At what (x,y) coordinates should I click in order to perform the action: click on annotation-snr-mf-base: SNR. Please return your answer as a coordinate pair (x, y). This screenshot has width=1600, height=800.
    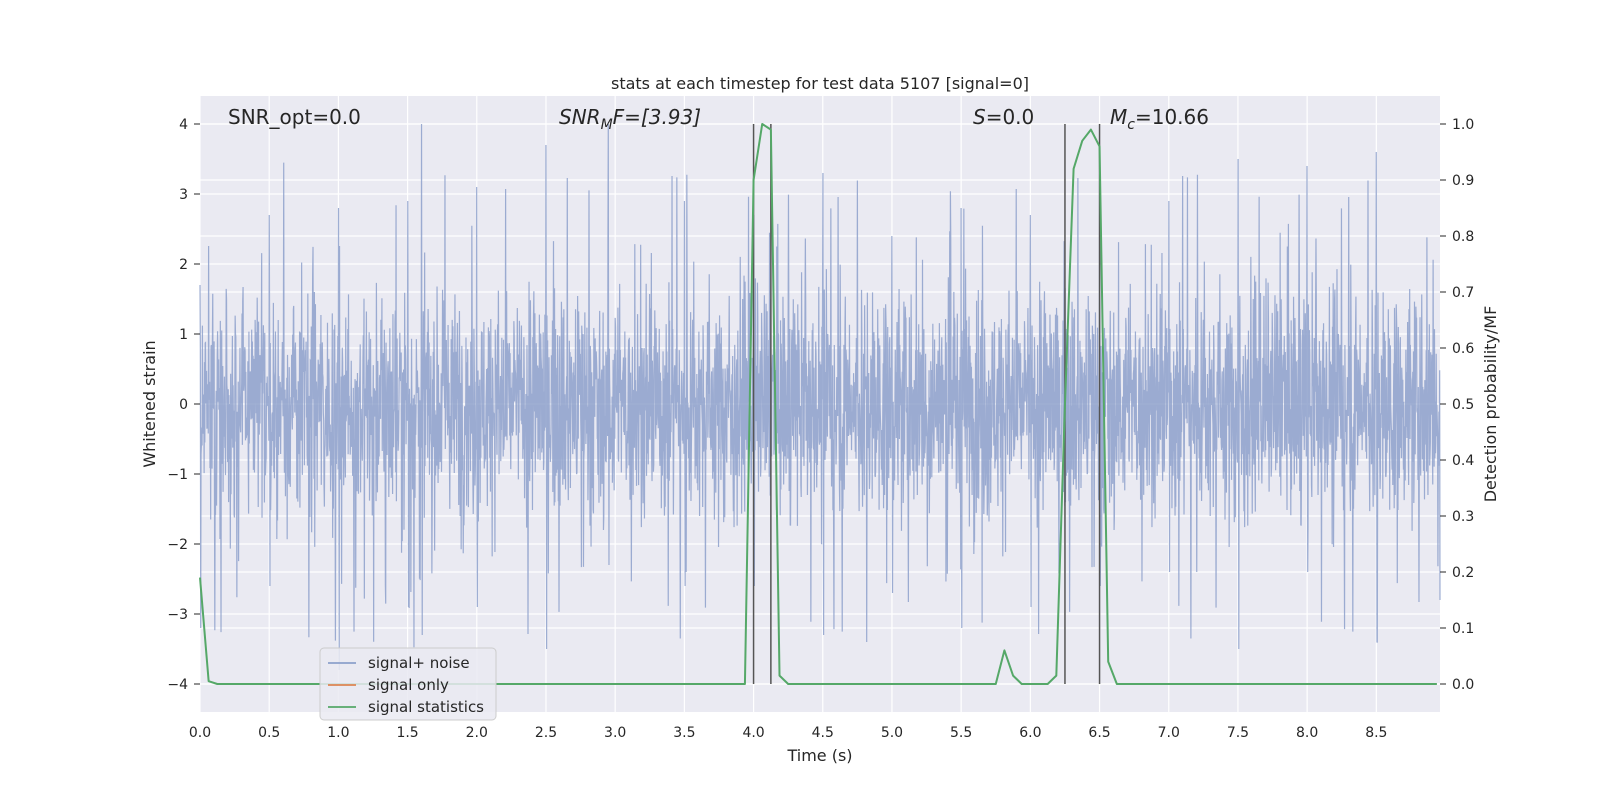
    Looking at the image, I should click on (580, 117).